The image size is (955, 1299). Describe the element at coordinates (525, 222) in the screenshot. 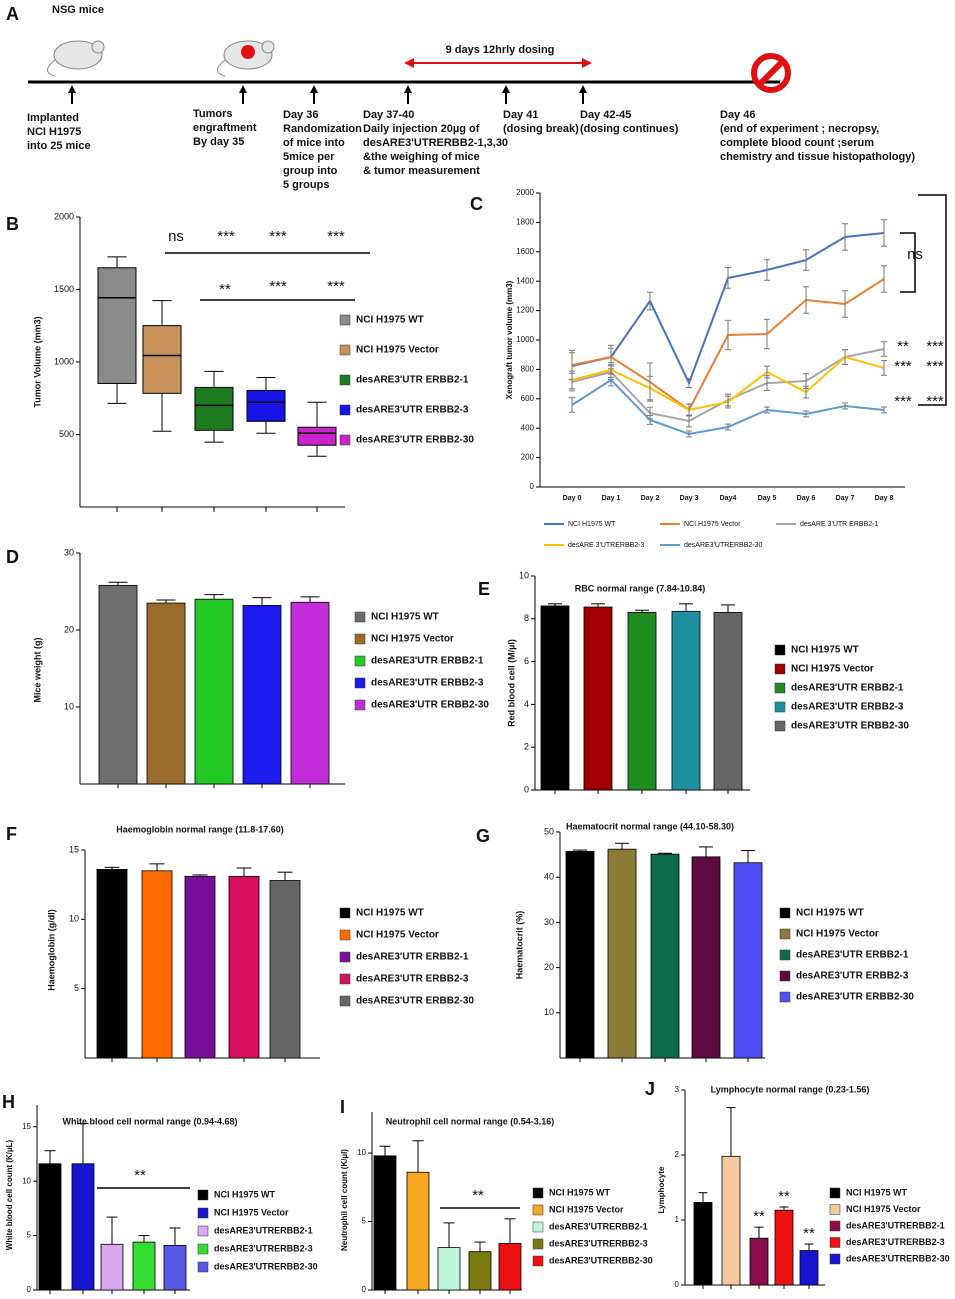

I see `y-tick-label: 1800` at that location.